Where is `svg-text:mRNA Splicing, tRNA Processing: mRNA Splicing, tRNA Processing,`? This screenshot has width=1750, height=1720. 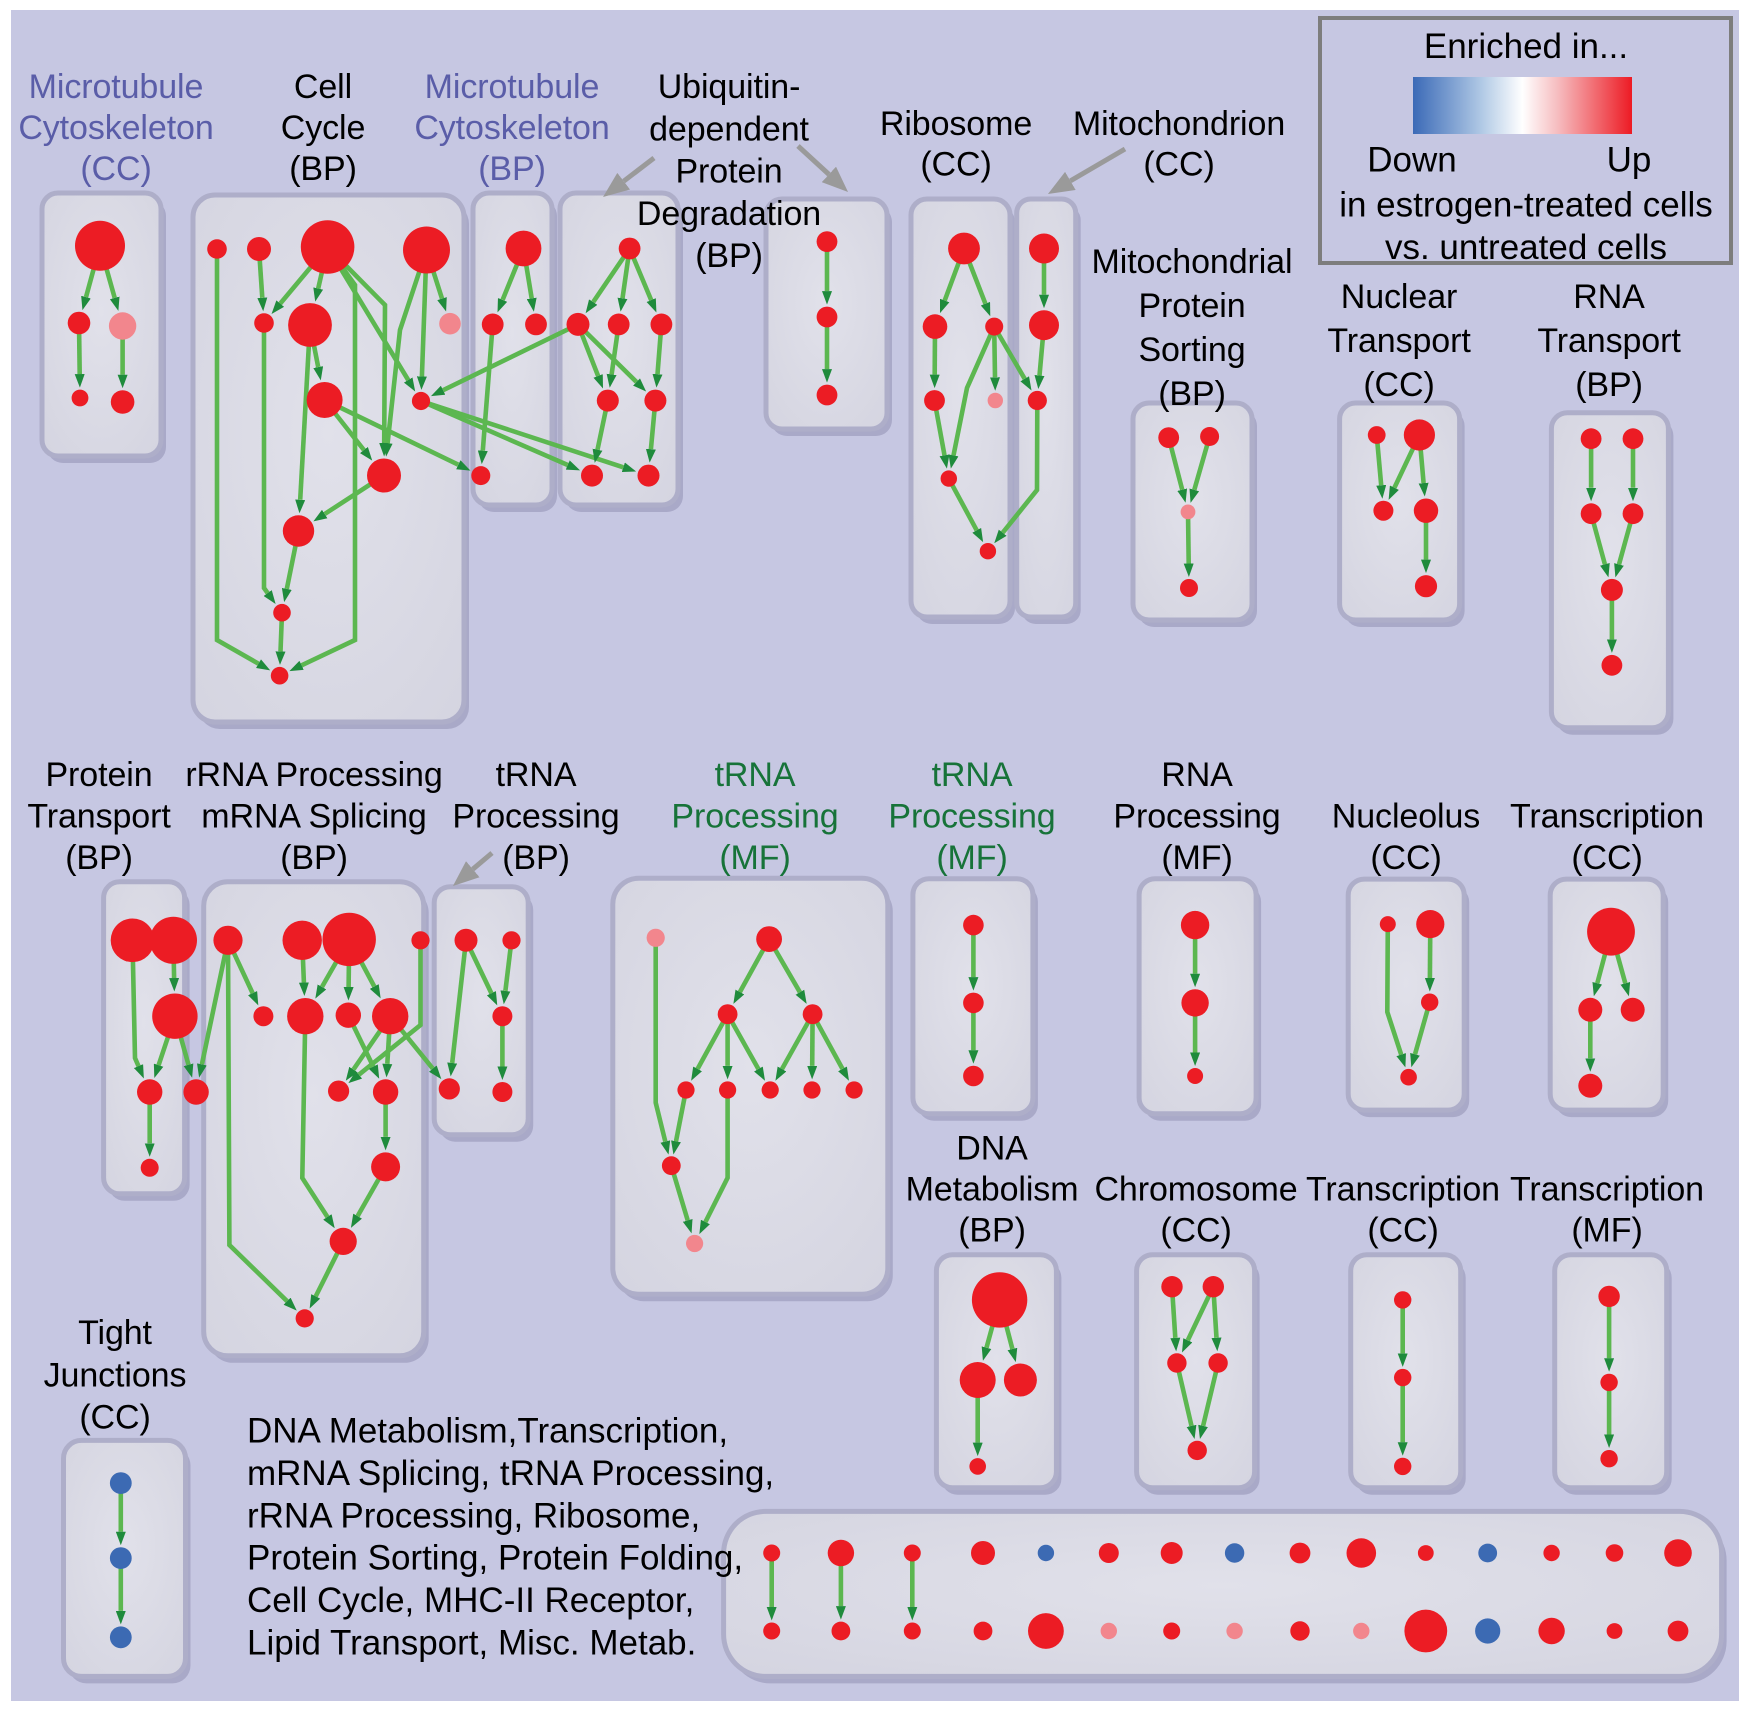
svg-text:mRNA Splicing, tRNA Processing: mRNA Splicing, tRNA Processing, is located at coordinates (510, 1473).